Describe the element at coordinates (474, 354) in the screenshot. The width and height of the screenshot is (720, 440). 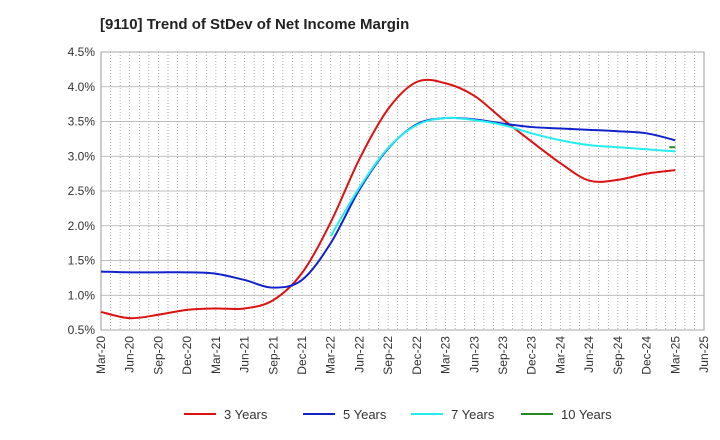
I see `x-tick-label: Jun-23` at that location.